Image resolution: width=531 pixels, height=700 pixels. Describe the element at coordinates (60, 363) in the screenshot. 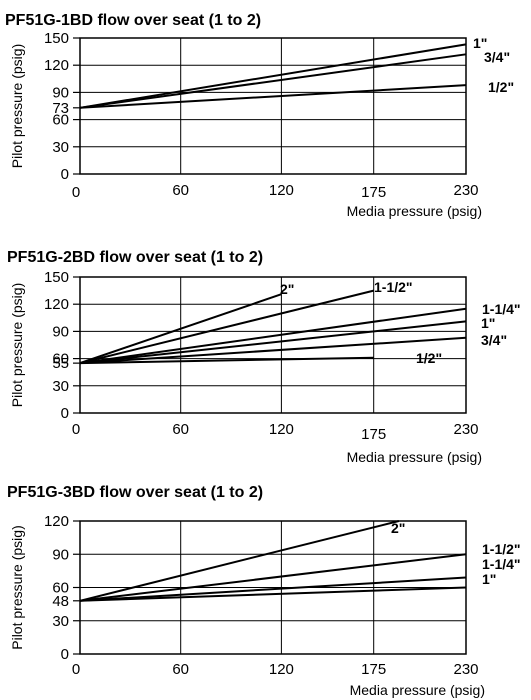

I see `y-tick-label: 55` at that location.